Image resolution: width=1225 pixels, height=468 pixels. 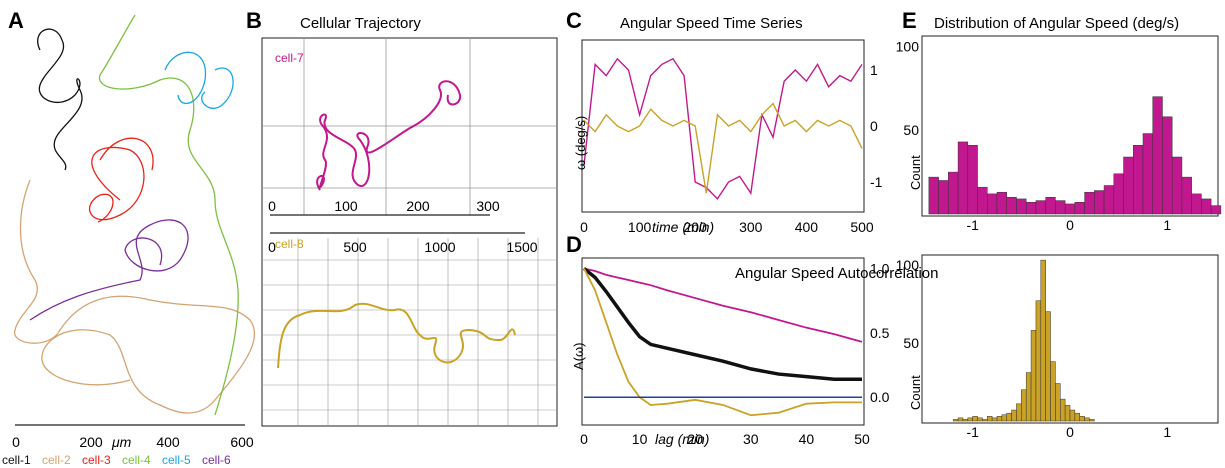 I want to click on x-tick-label: -1, so click(x=972, y=432).